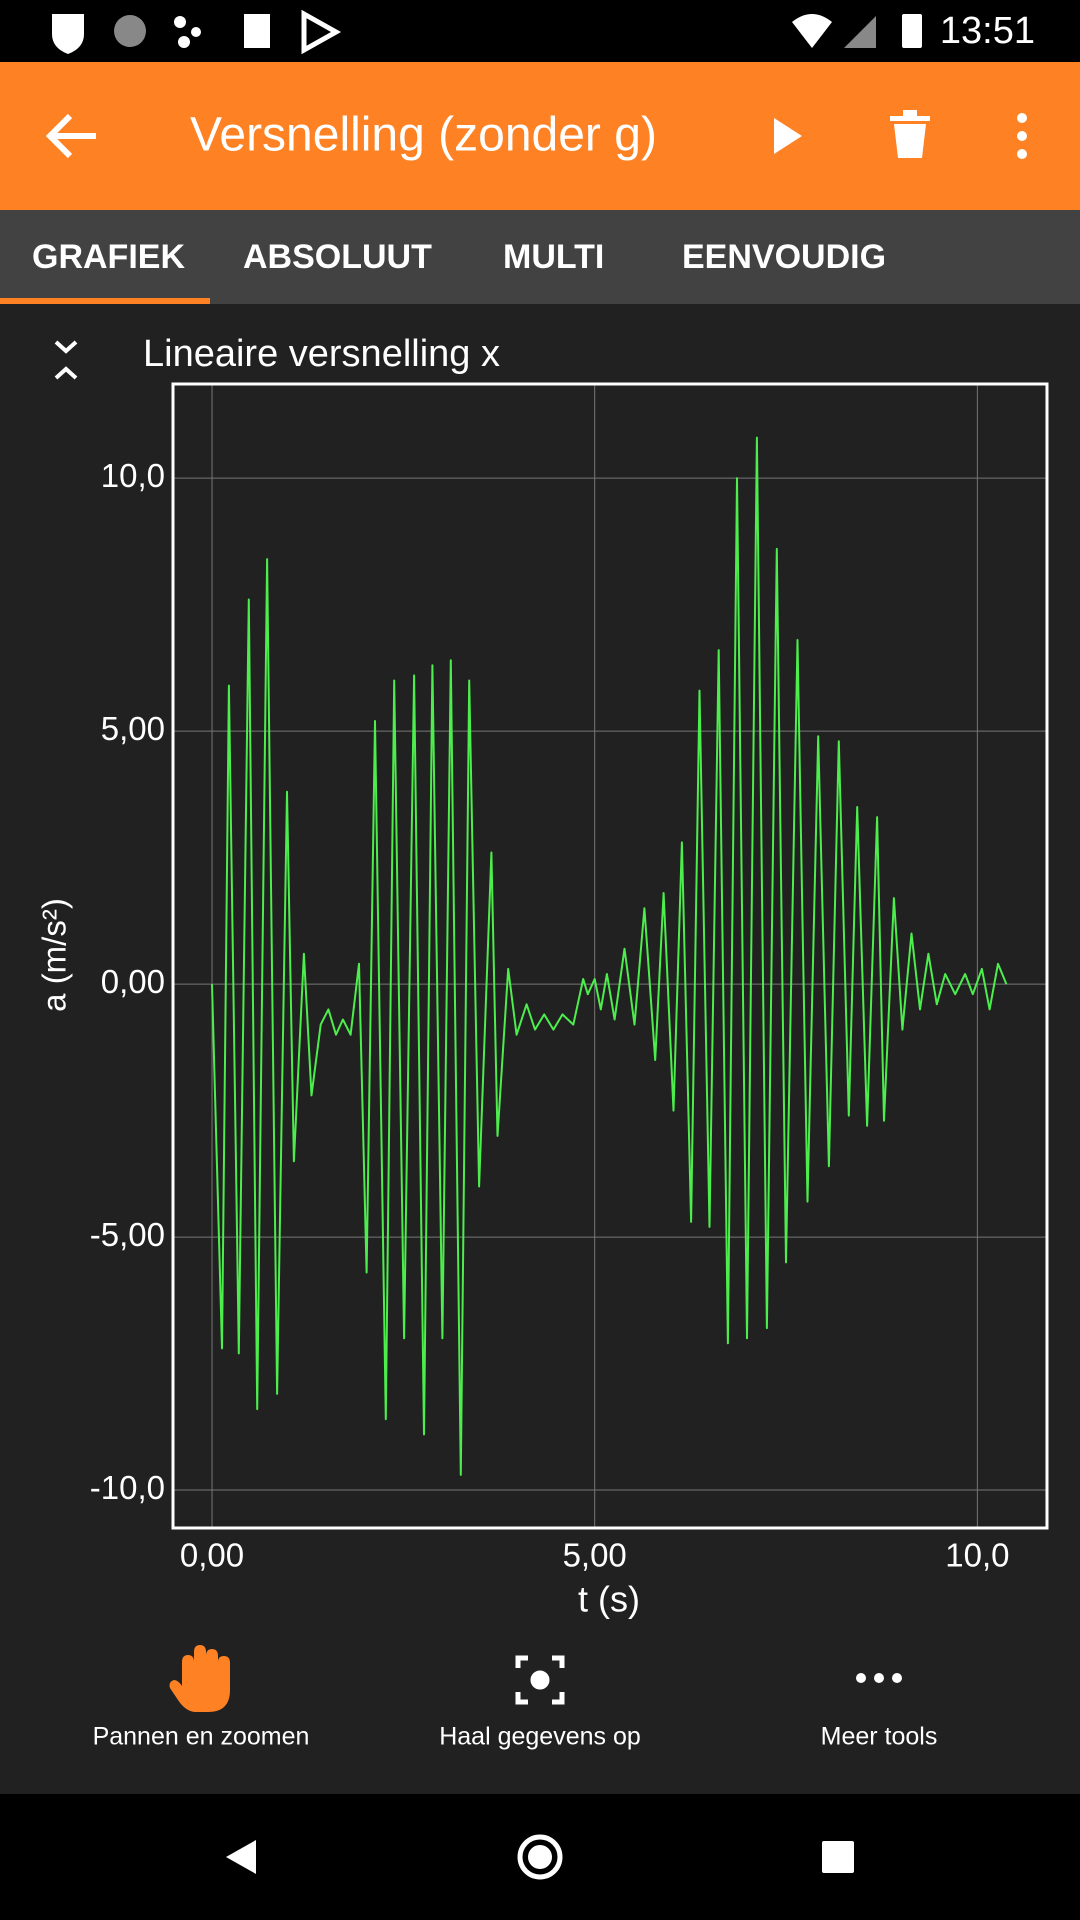  Describe the element at coordinates (838, 1857) in the screenshot. I see `nav-recents` at that location.